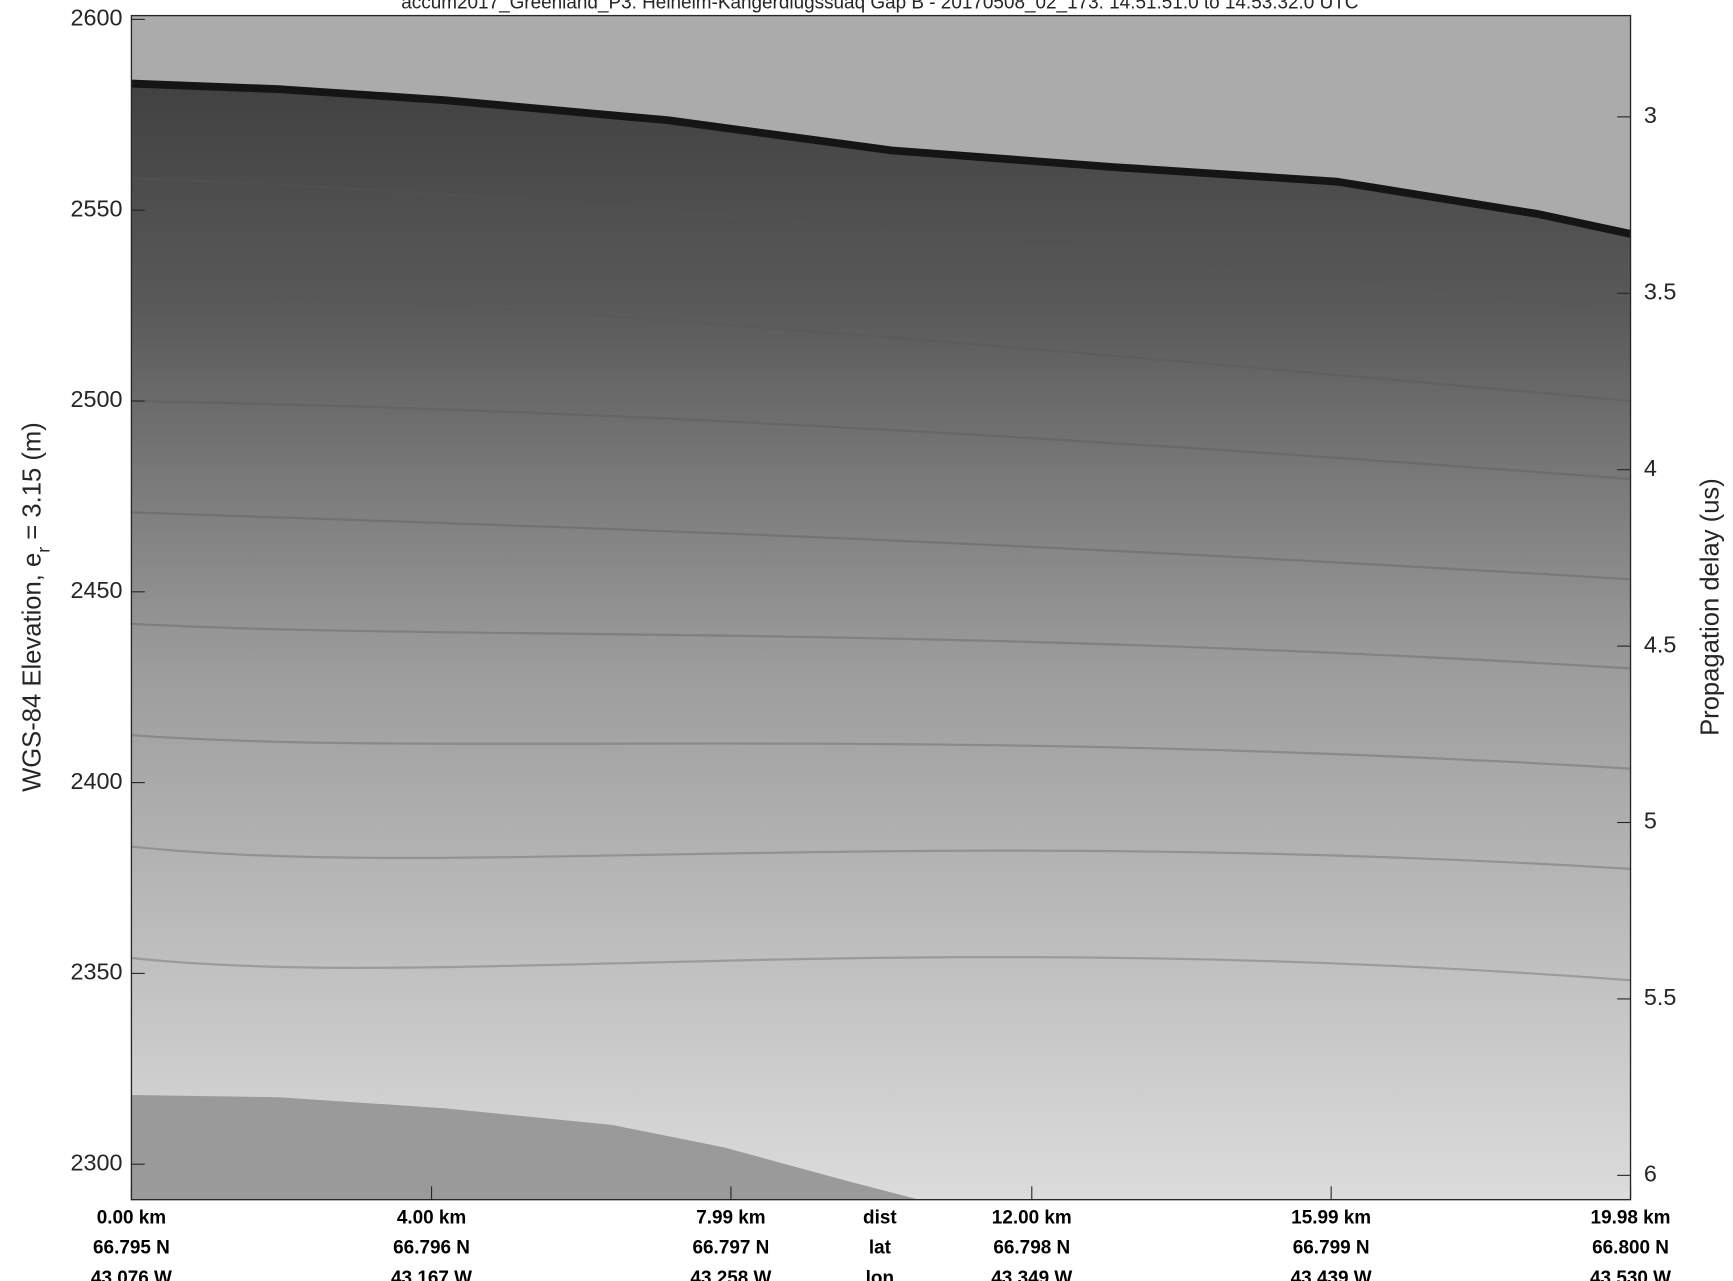  What do you see at coordinates (1650, 468) in the screenshot?
I see `y2-tick-label: 4` at bounding box center [1650, 468].